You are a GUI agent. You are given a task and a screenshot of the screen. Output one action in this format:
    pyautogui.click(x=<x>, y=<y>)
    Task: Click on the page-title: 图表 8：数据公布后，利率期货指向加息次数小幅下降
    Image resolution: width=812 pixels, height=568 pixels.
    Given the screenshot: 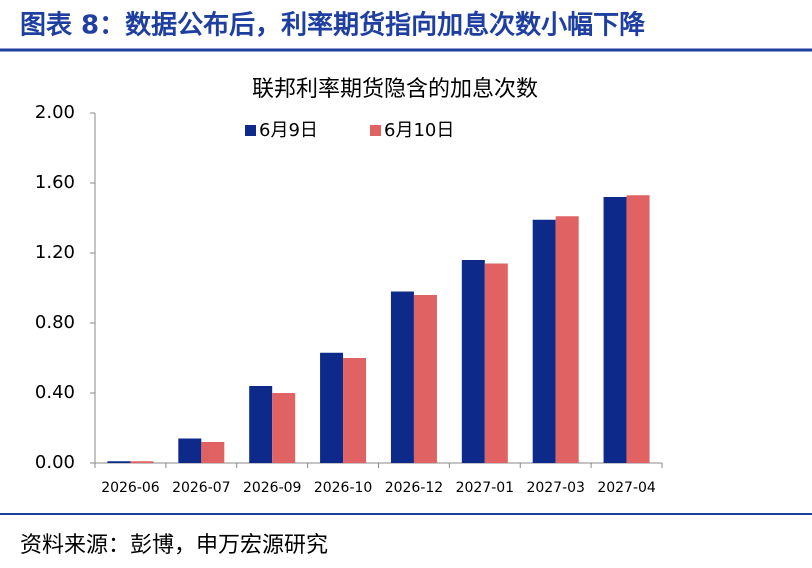 What is the action you would take?
    pyautogui.click(x=333, y=25)
    